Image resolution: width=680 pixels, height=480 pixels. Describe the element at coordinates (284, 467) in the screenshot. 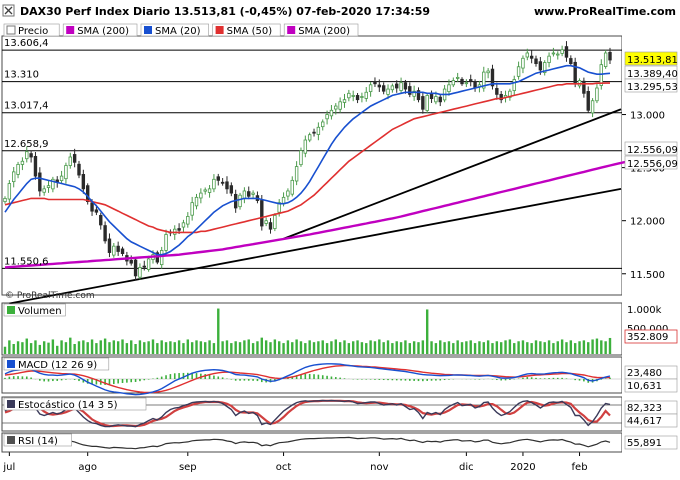

I see `x-tick-label: oct` at that location.